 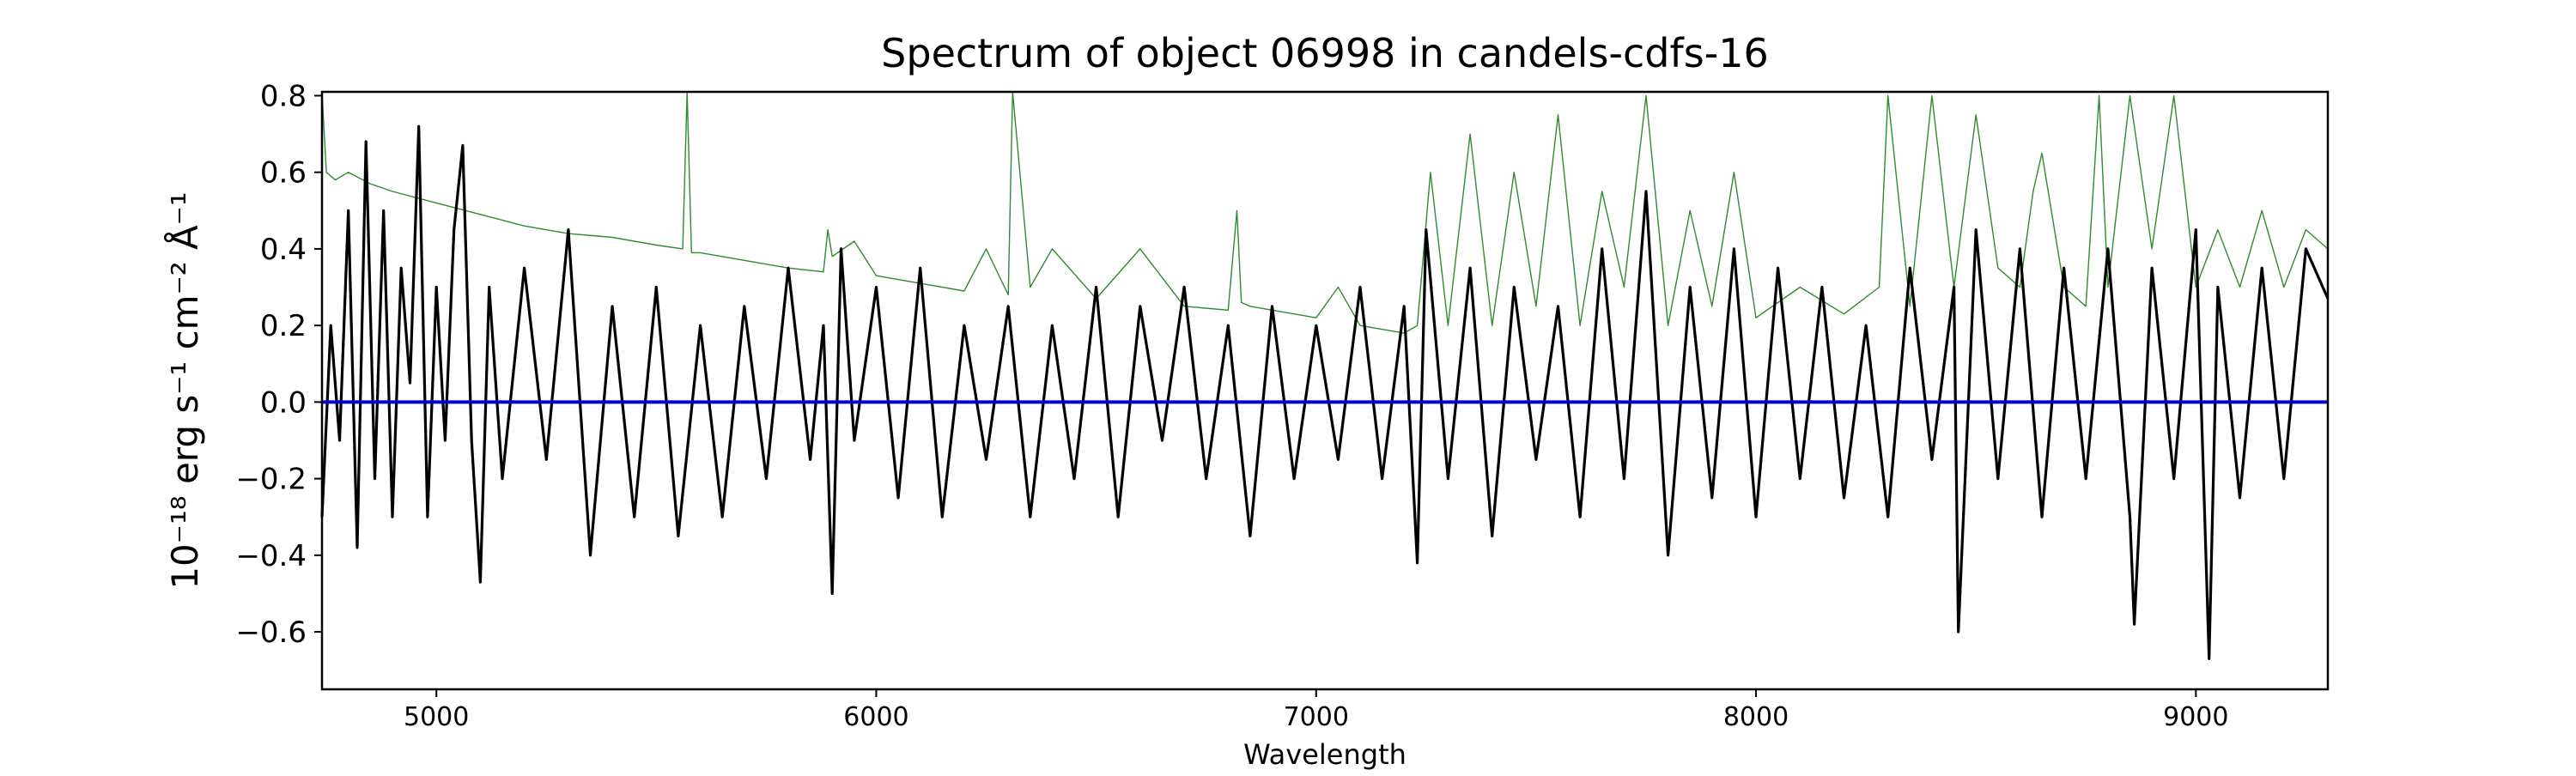 What do you see at coordinates (1324, 754) in the screenshot?
I see `x-axis-label: Wavelength` at bounding box center [1324, 754].